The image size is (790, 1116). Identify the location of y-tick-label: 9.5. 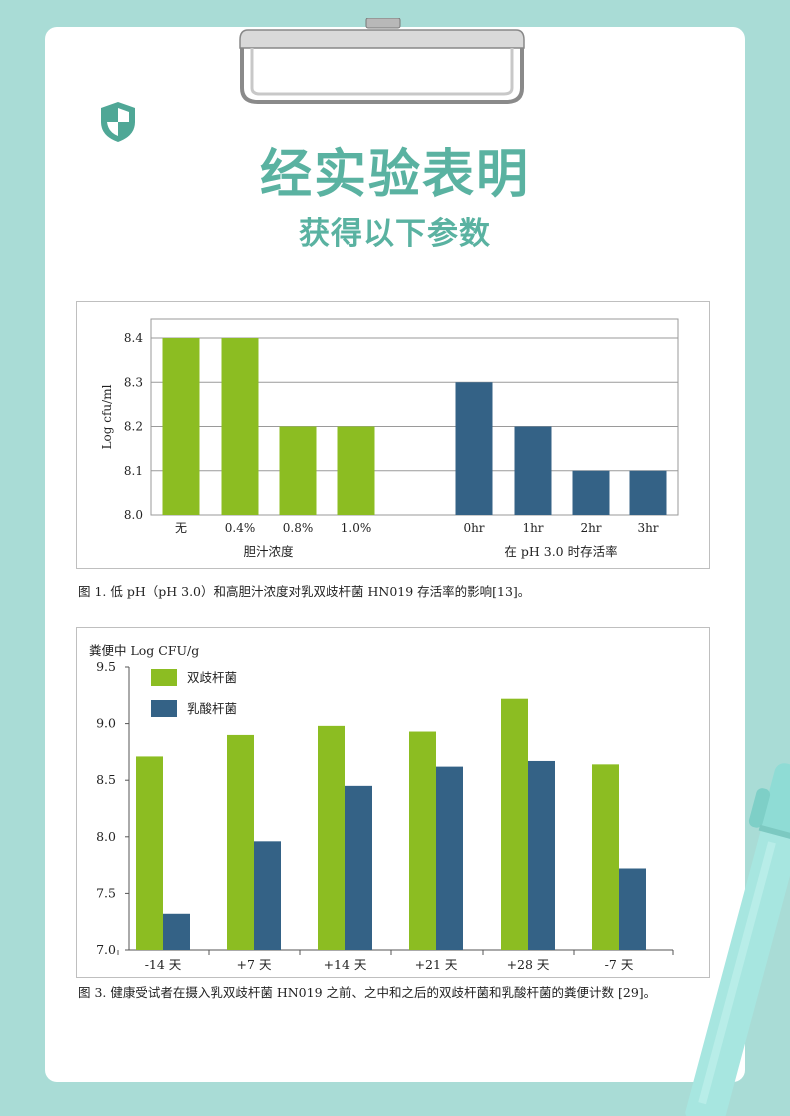
(106, 666).